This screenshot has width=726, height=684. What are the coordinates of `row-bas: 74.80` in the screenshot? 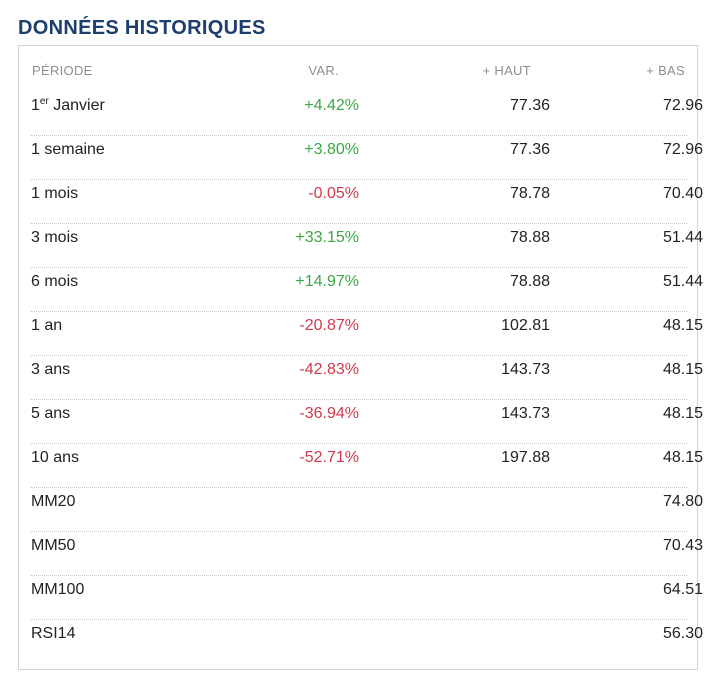 It's located at (682, 501).